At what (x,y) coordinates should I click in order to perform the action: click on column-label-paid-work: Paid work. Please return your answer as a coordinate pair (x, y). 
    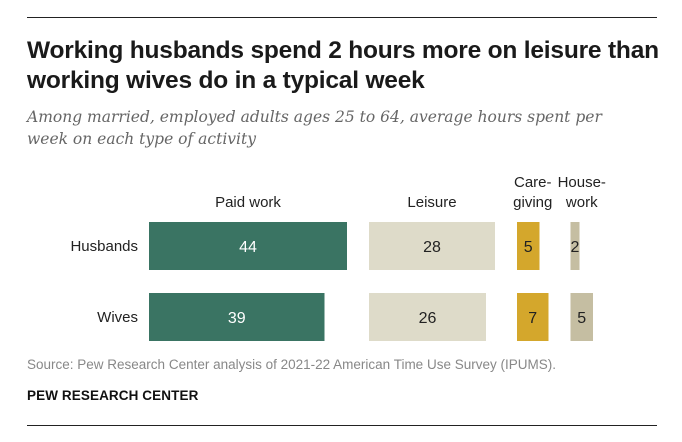
    Looking at the image, I should click on (248, 202).